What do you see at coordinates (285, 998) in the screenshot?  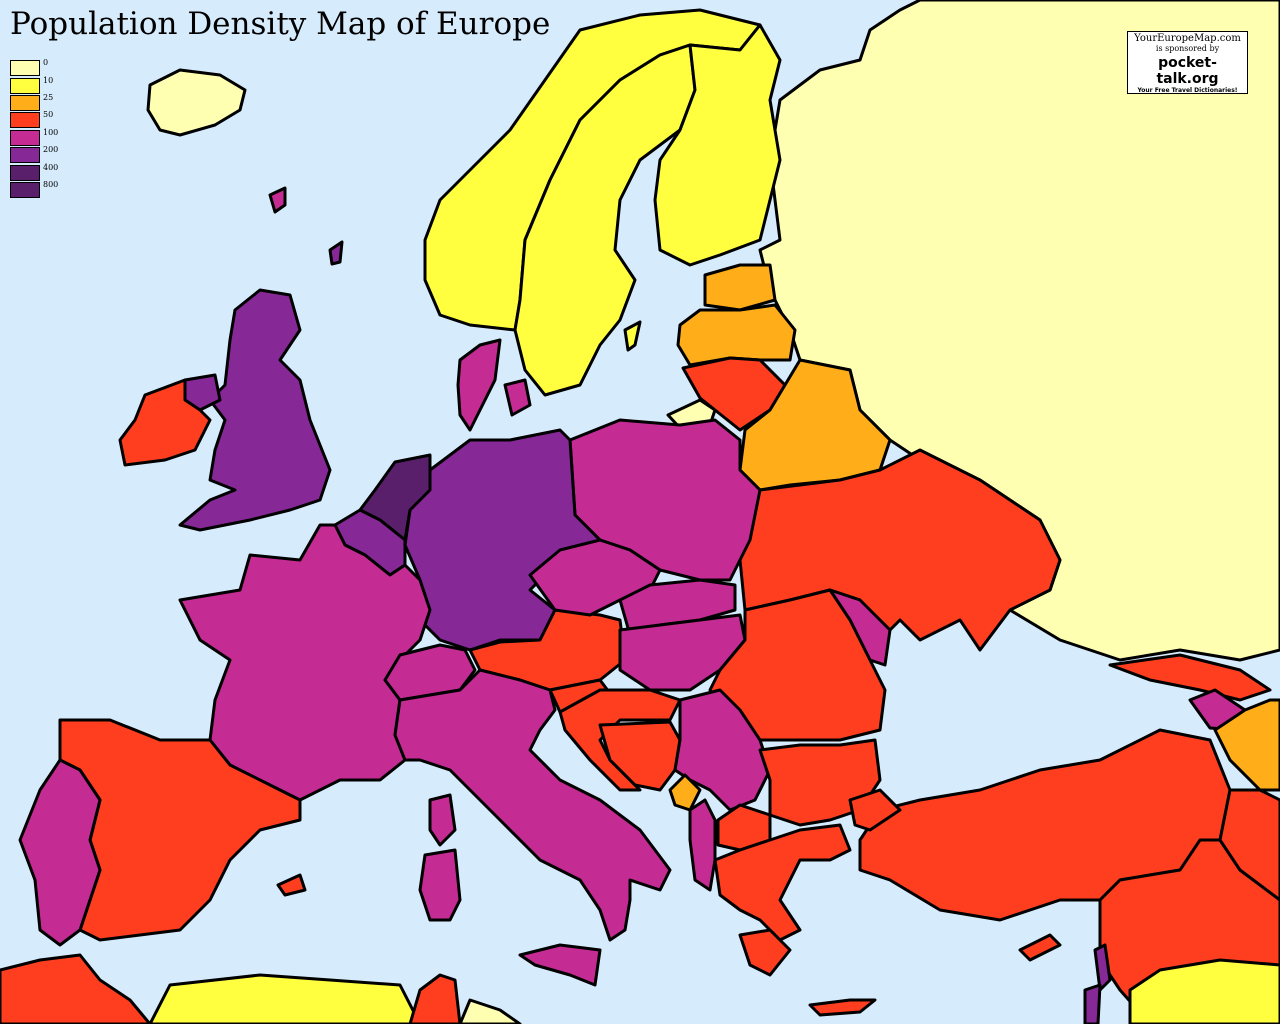 I see `region-algeria` at bounding box center [285, 998].